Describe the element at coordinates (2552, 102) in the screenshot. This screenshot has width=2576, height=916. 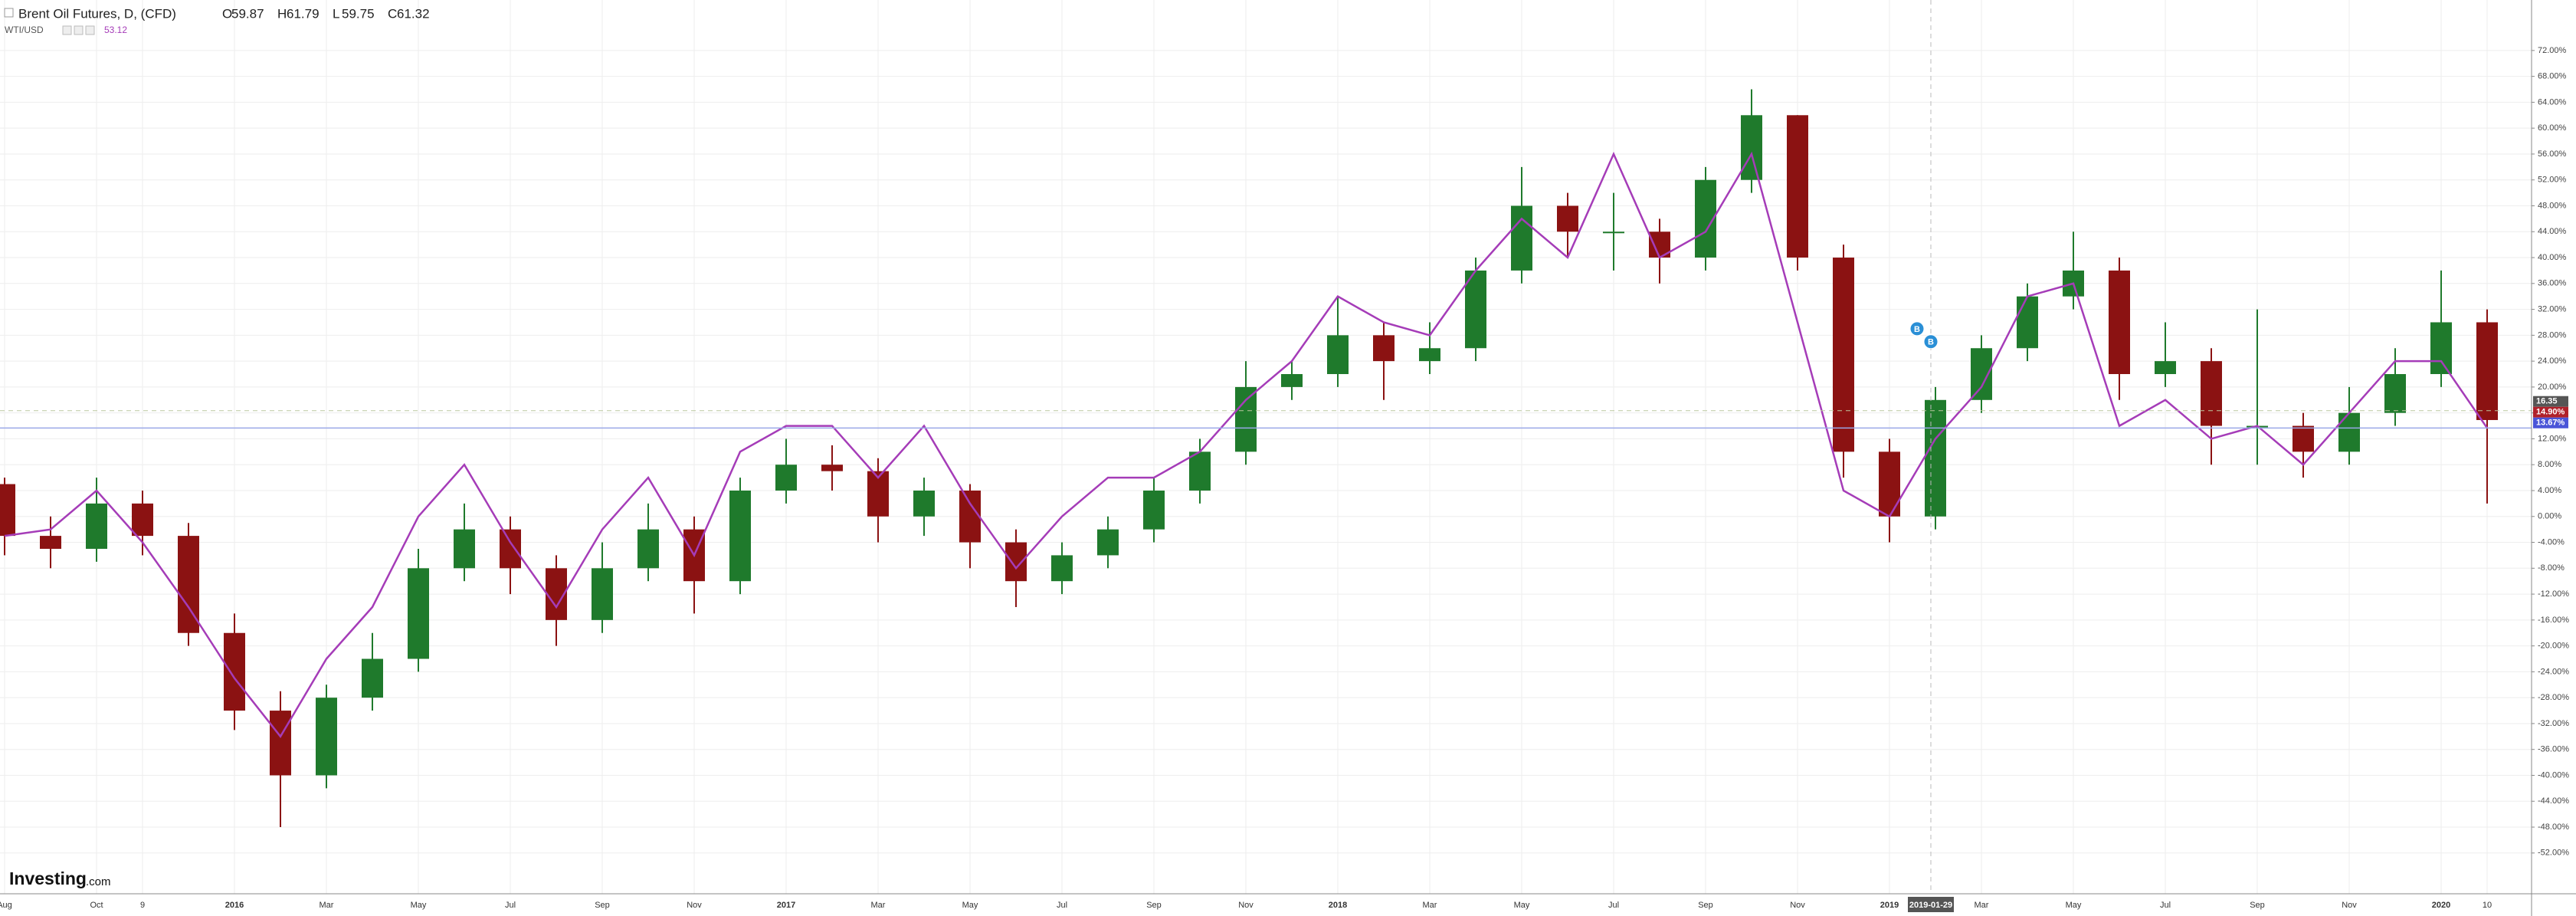
I see `y-tick-label: 64.00%` at that location.